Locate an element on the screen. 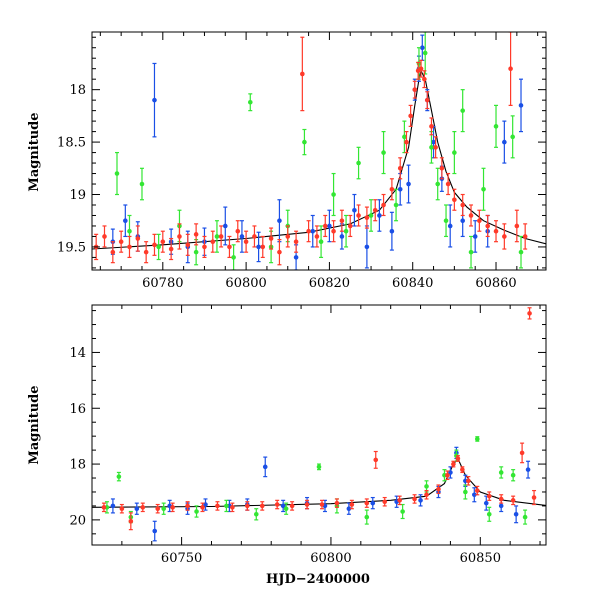 The height and width of the screenshot is (600, 600). top-y-tick-label: 19.5 is located at coordinates (71, 247).